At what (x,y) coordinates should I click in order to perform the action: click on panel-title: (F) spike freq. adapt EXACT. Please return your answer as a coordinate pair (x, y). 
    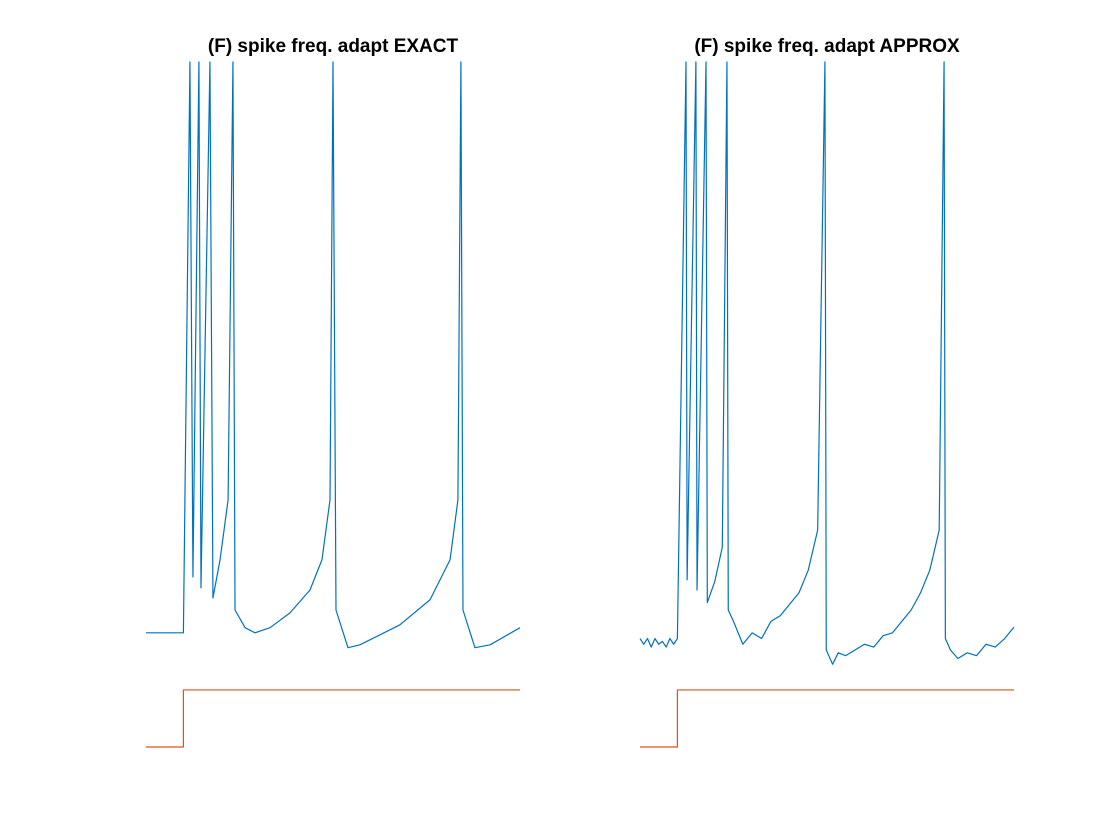
    Looking at the image, I should click on (333, 46).